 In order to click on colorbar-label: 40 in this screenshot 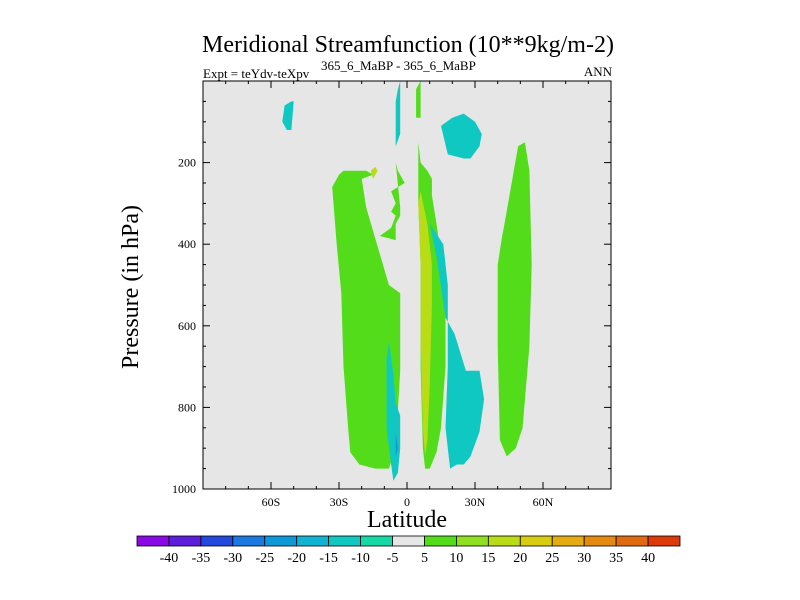, I will do `click(648, 558)`.